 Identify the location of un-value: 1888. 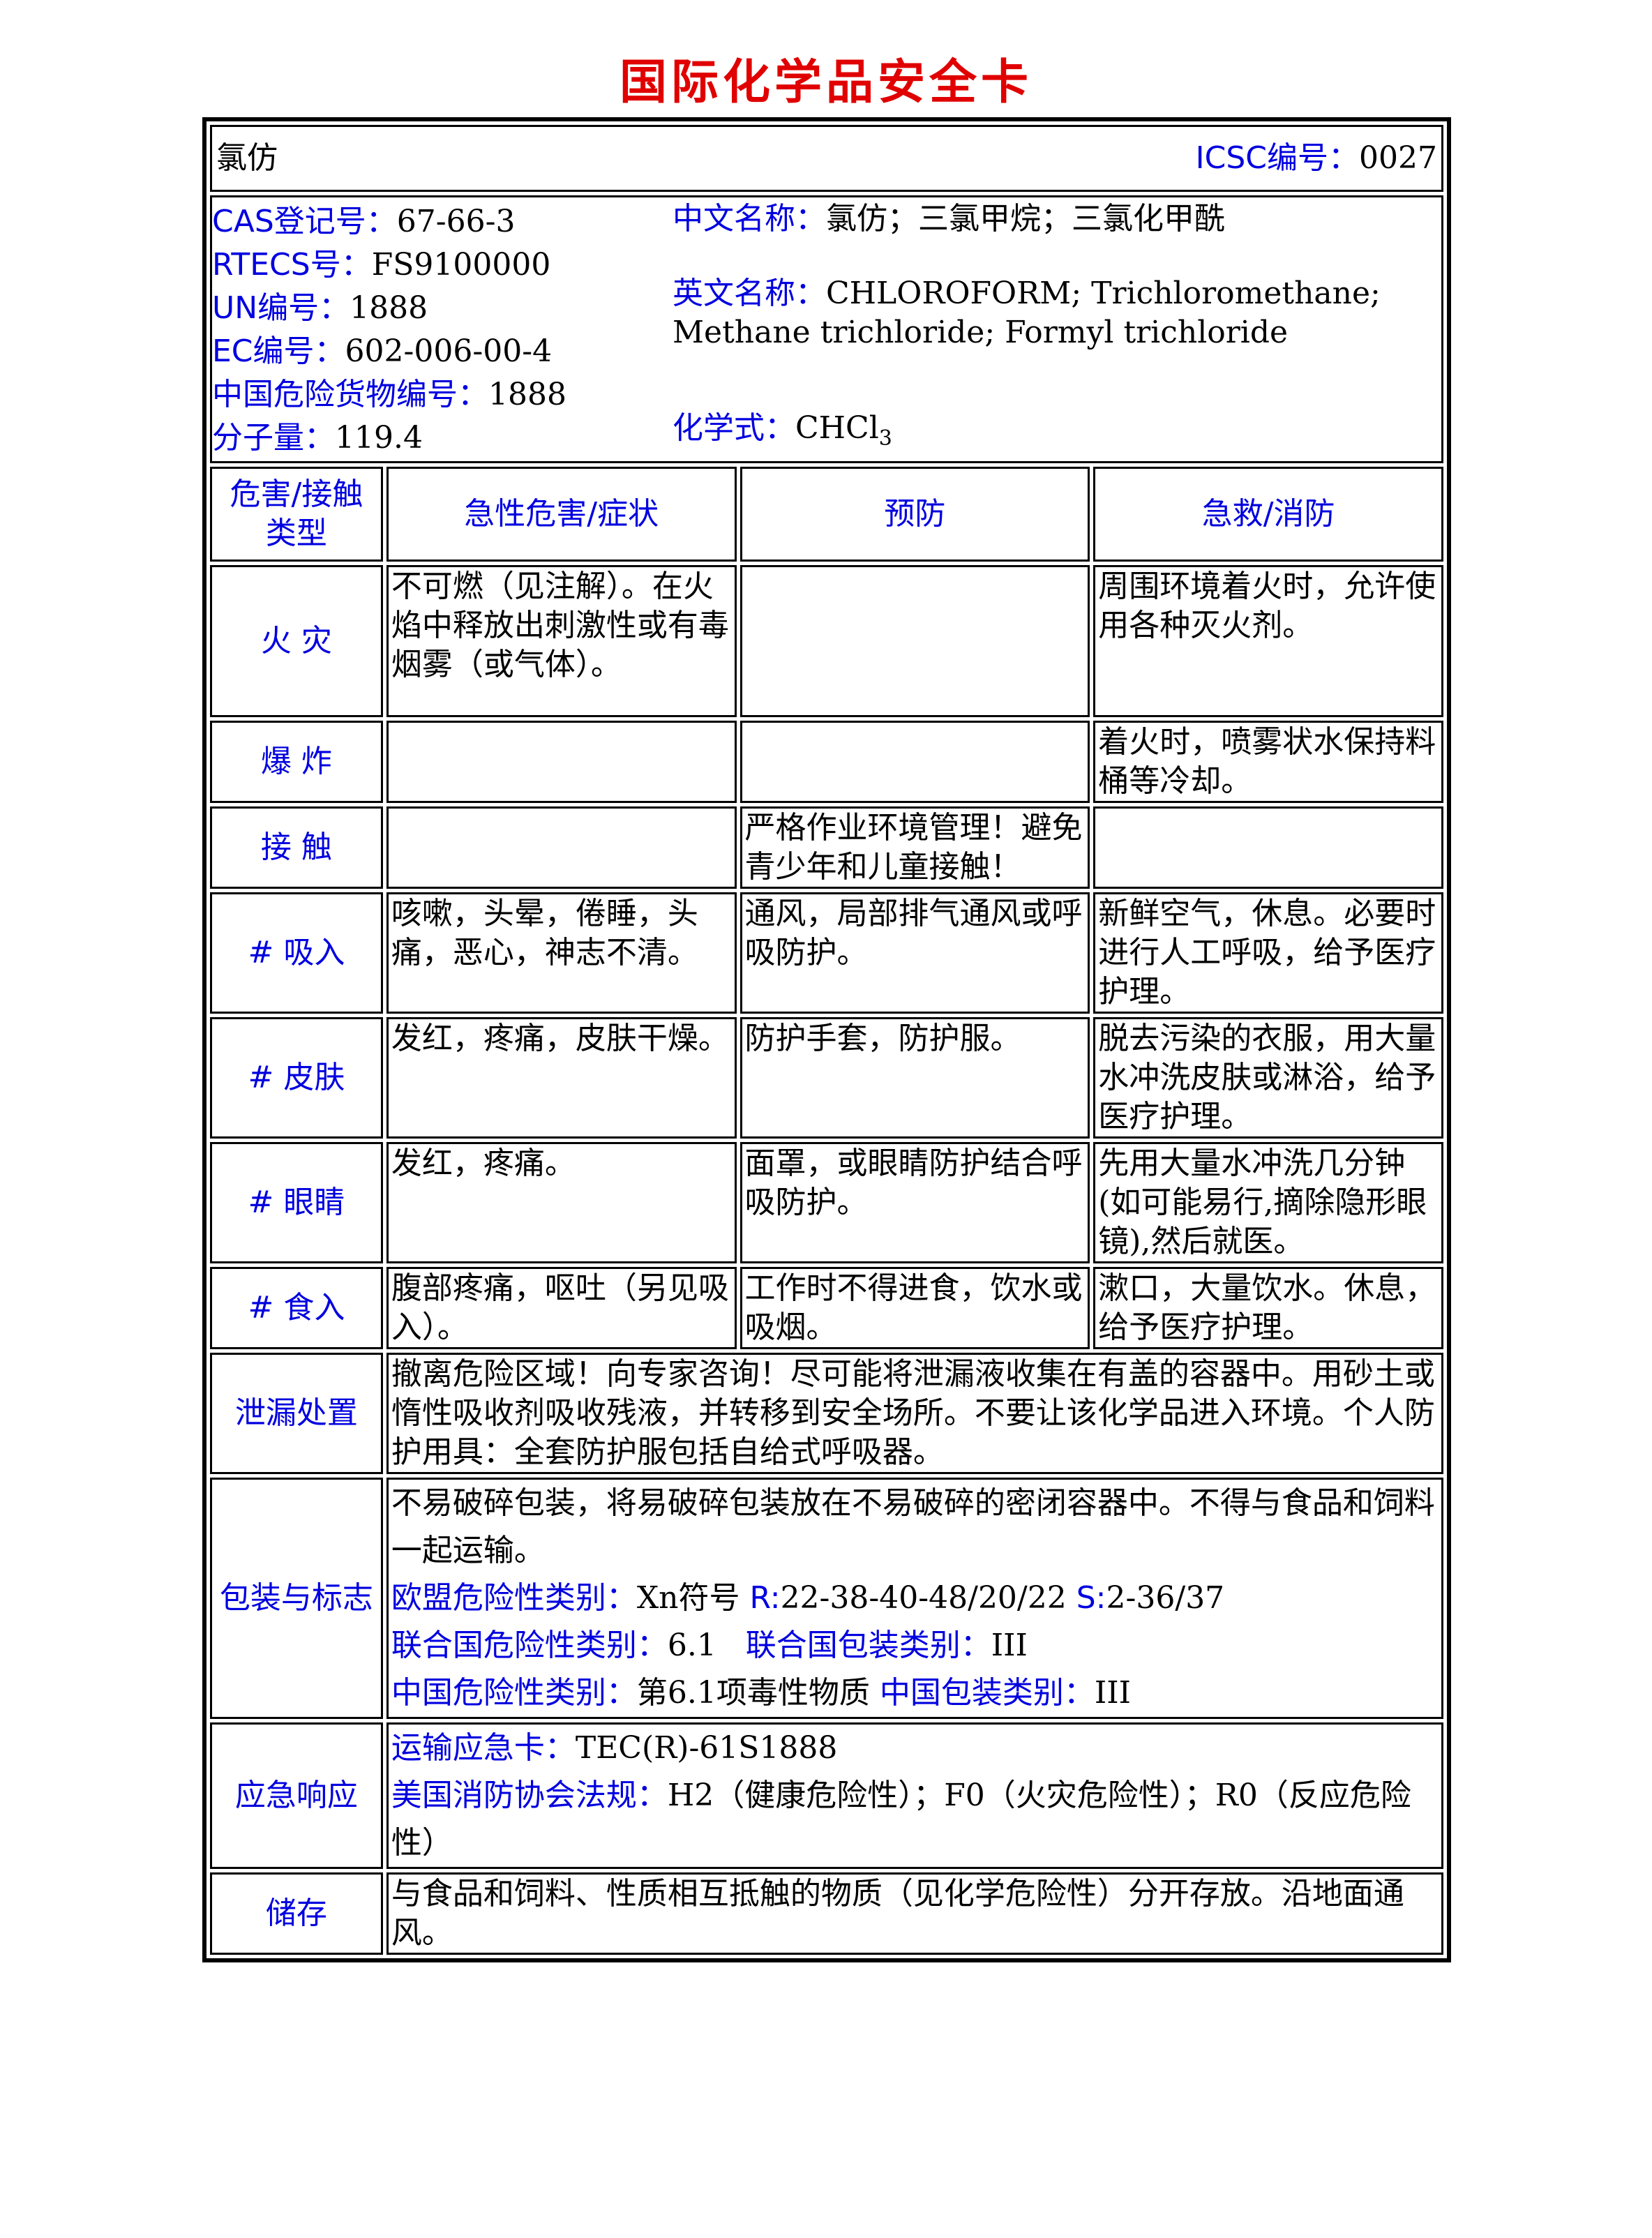
(389, 308).